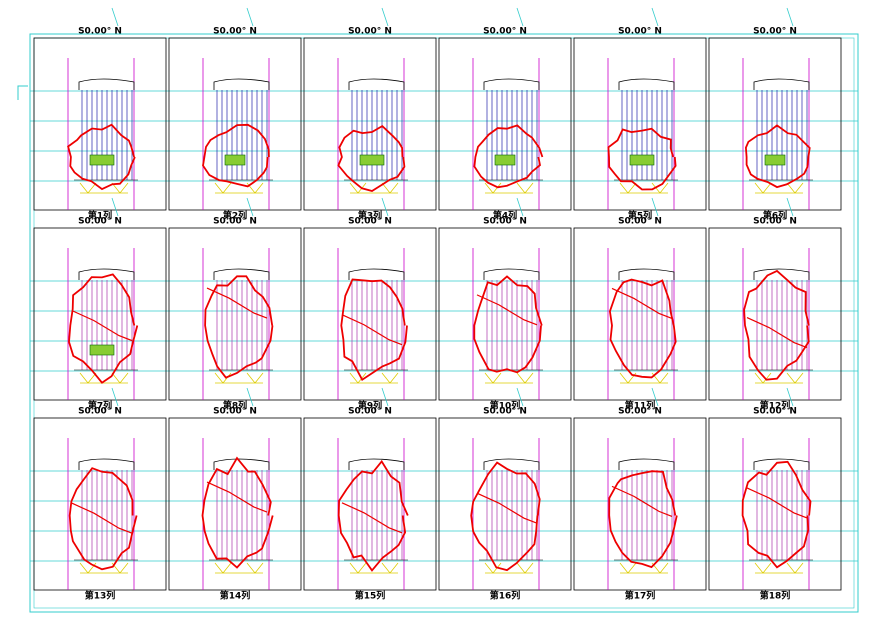 This screenshot has width=870, height=635. What do you see at coordinates (505, 596) in the screenshot?
I see `panel-label: 第16列` at bounding box center [505, 596].